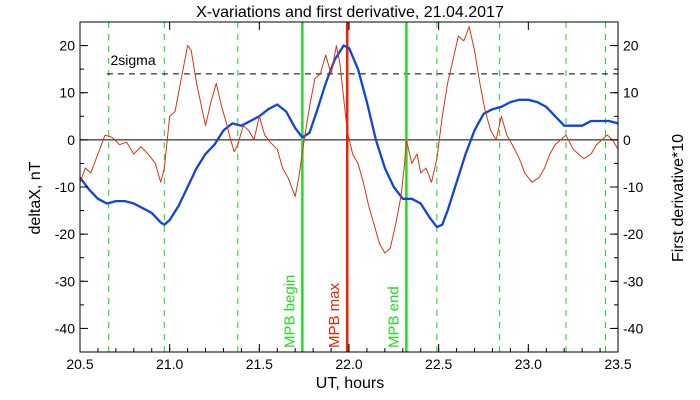 This screenshot has width=700, height=400. Describe the element at coordinates (65, 281) in the screenshot. I see `y-left-tick-label-5: -30` at that location.